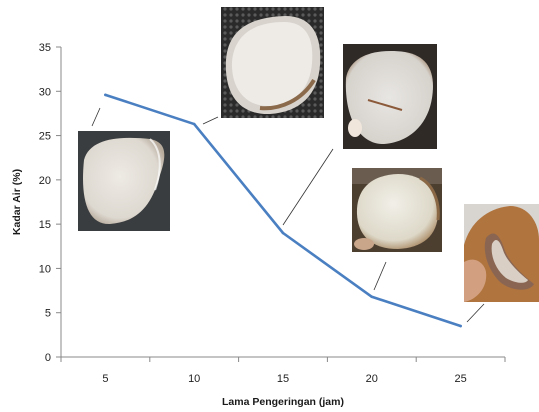 The height and width of the screenshot is (412, 539). I want to click on y-tick-label: 35, so click(45, 48).